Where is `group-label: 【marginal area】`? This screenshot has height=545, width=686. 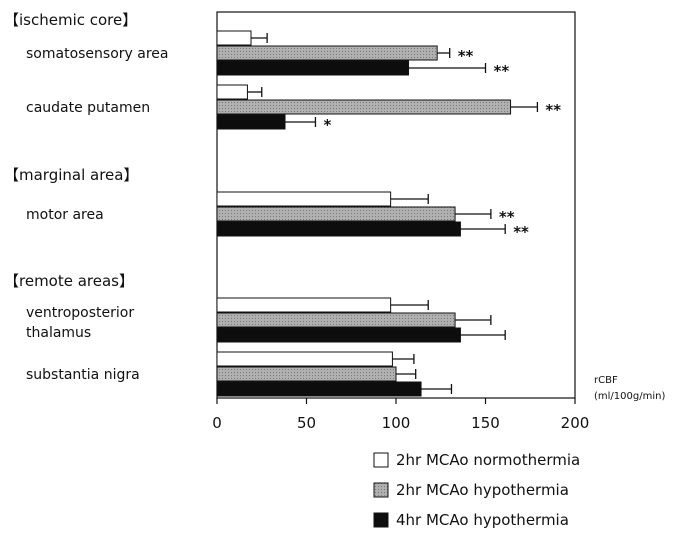 group-label: 【marginal area】 is located at coordinates (71, 175).